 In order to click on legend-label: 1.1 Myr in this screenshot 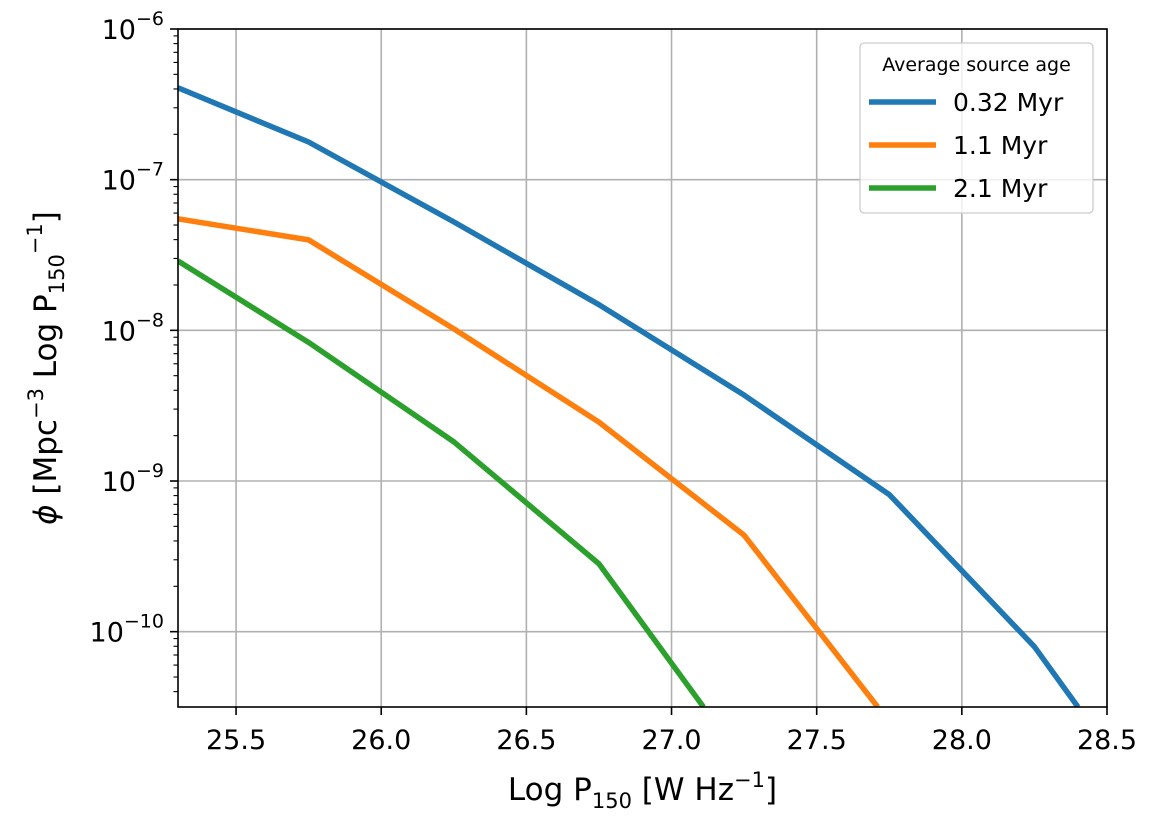, I will do `click(1000, 145)`.